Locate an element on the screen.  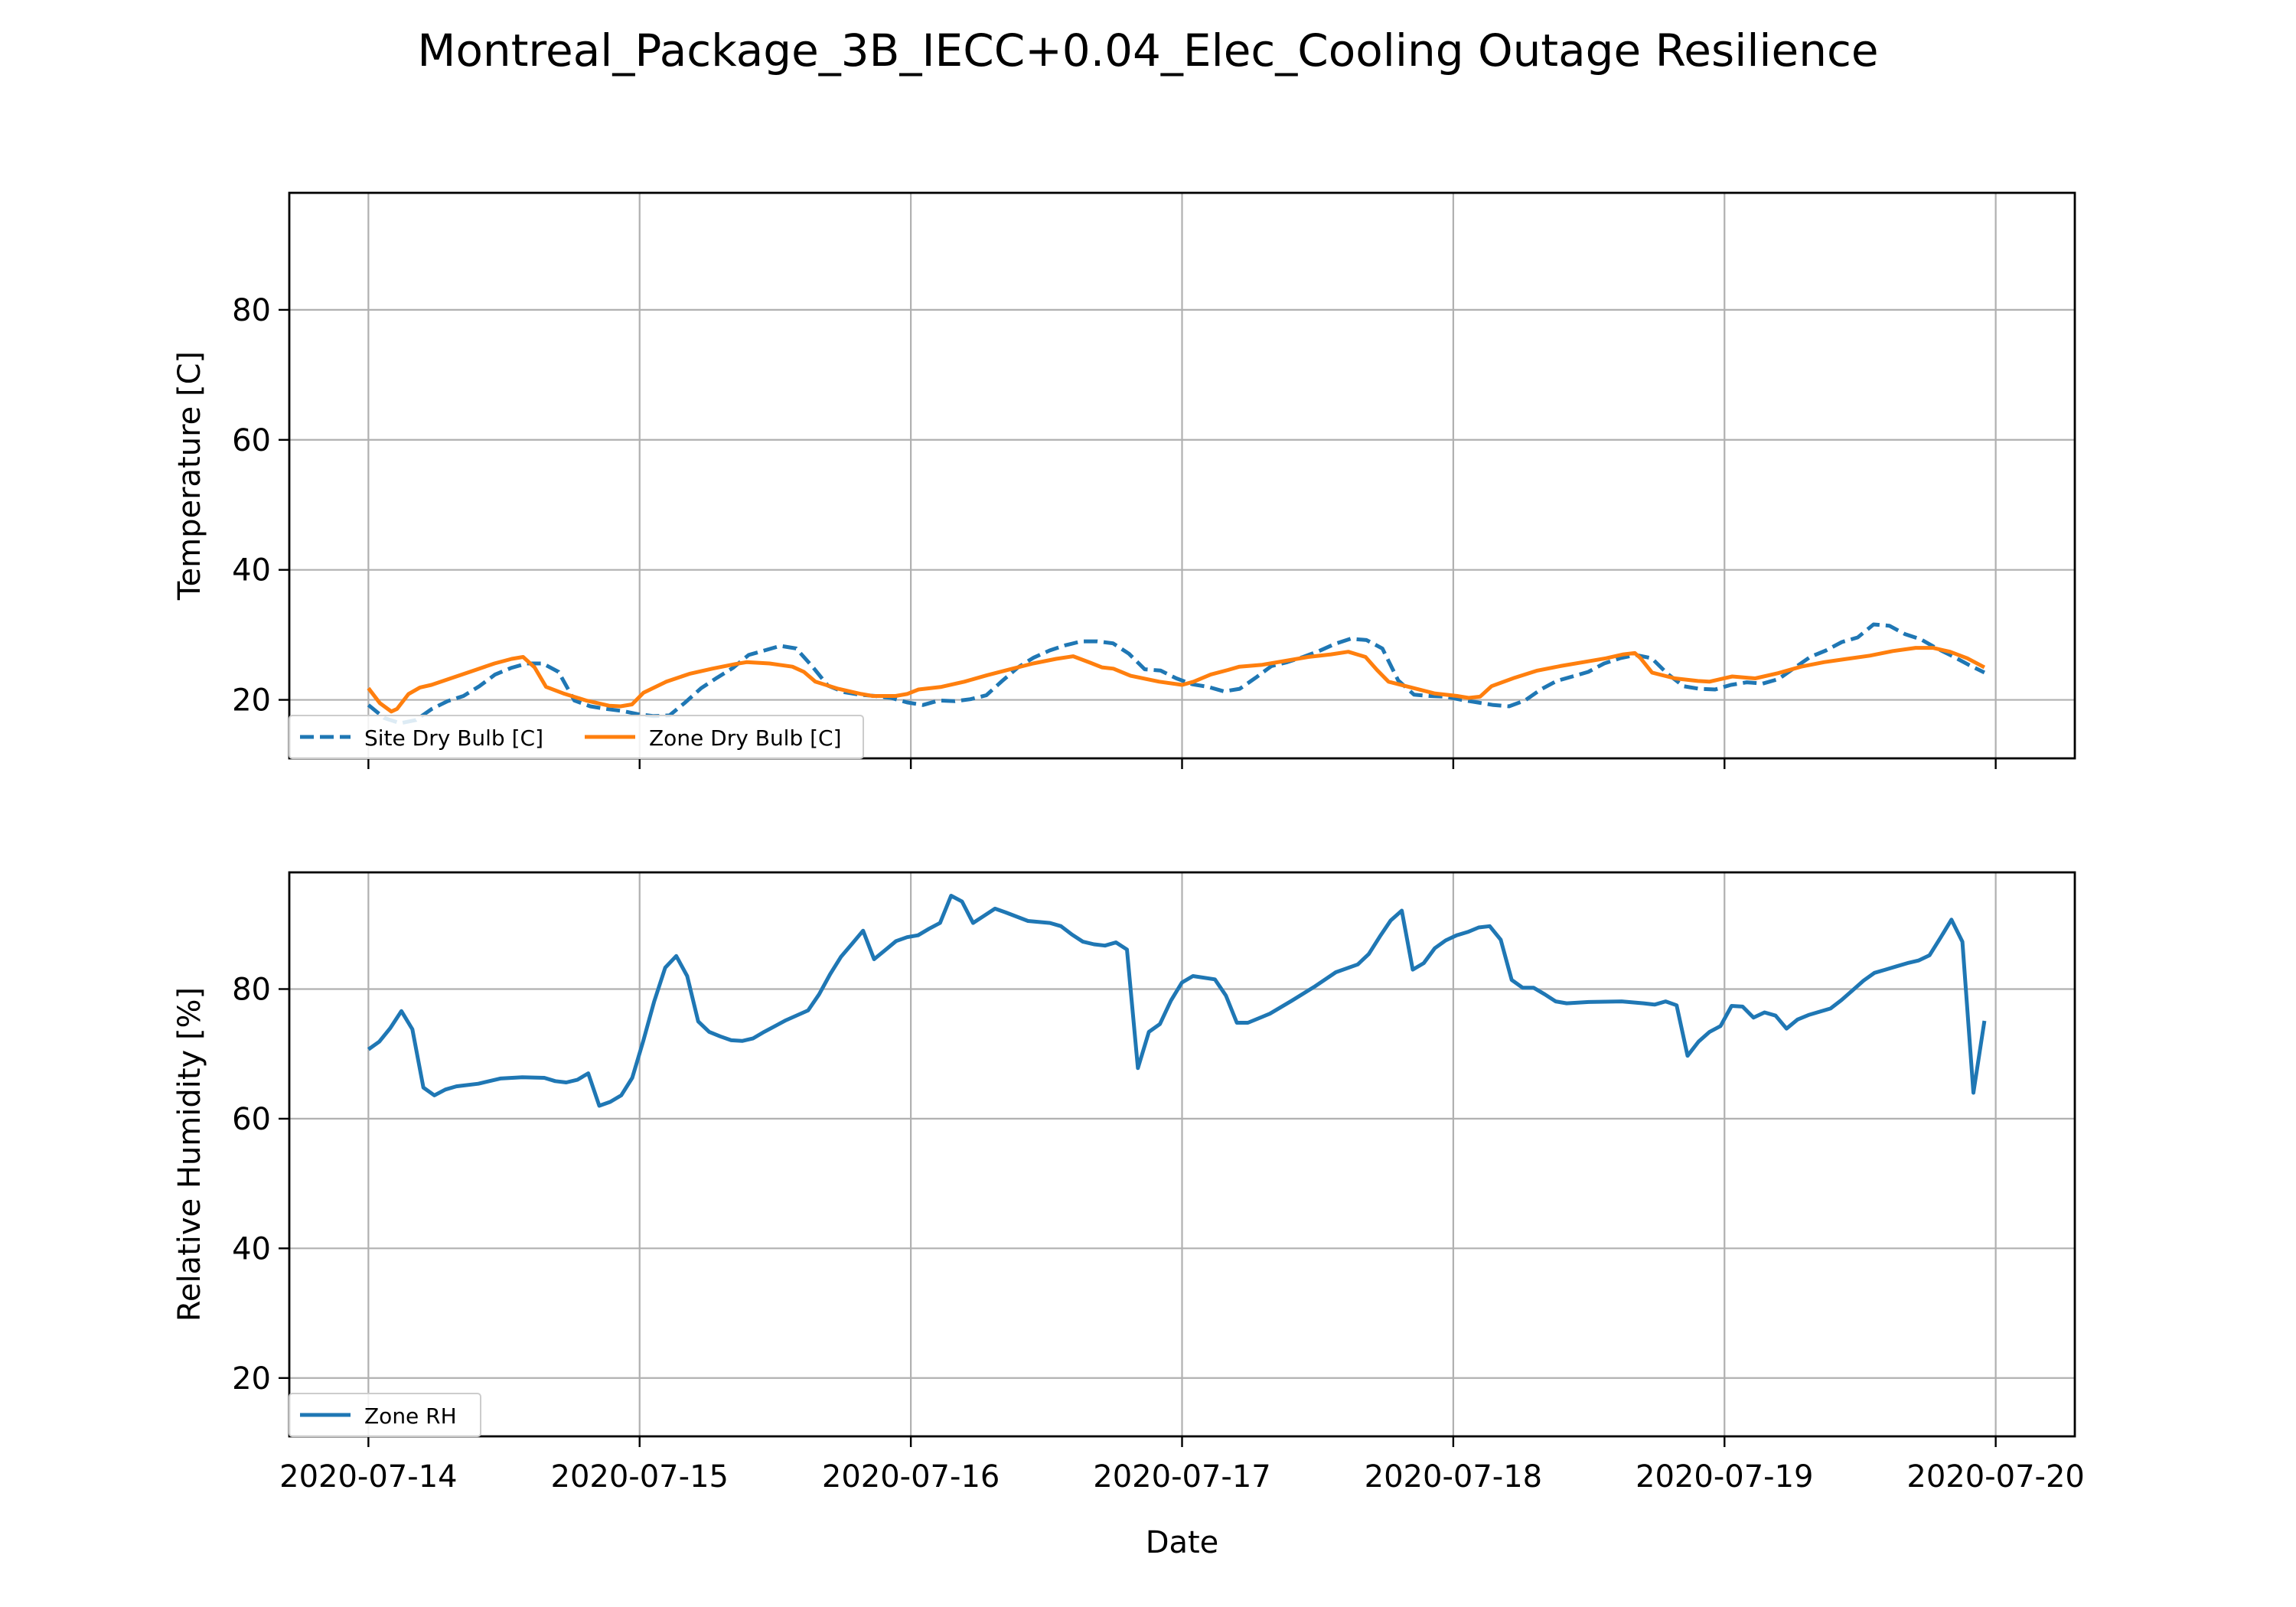
legend-label: Site Dry Bulb [C] is located at coordinates (453, 738).